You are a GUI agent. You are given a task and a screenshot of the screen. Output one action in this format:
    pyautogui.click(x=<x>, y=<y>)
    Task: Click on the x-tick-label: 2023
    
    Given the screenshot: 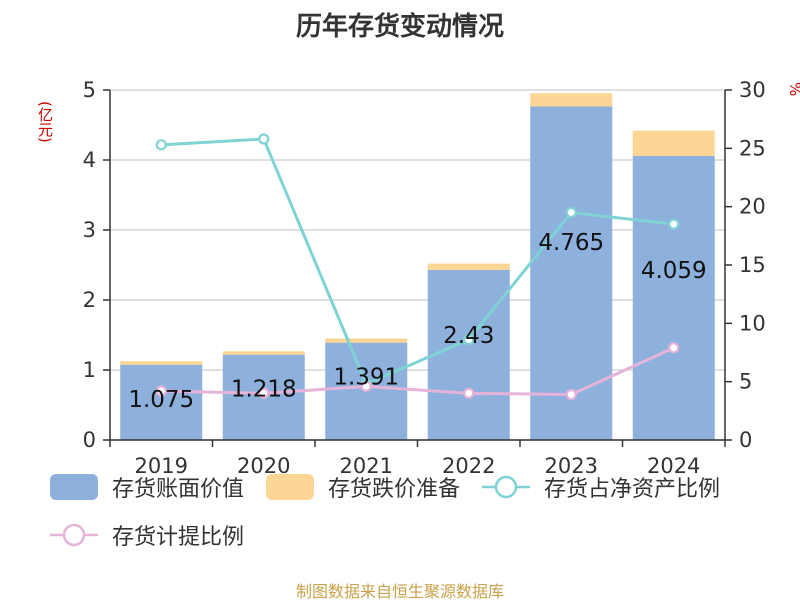 What is the action you would take?
    pyautogui.click(x=571, y=466)
    